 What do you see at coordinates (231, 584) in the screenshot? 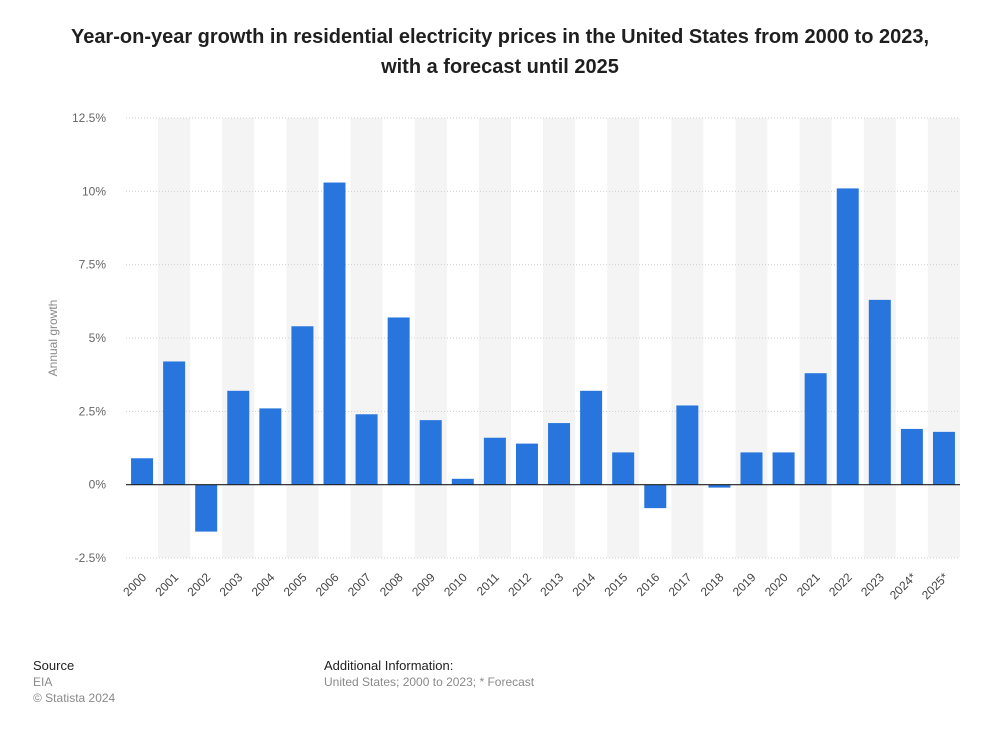
I see `x-tick-label: 2003` at bounding box center [231, 584].